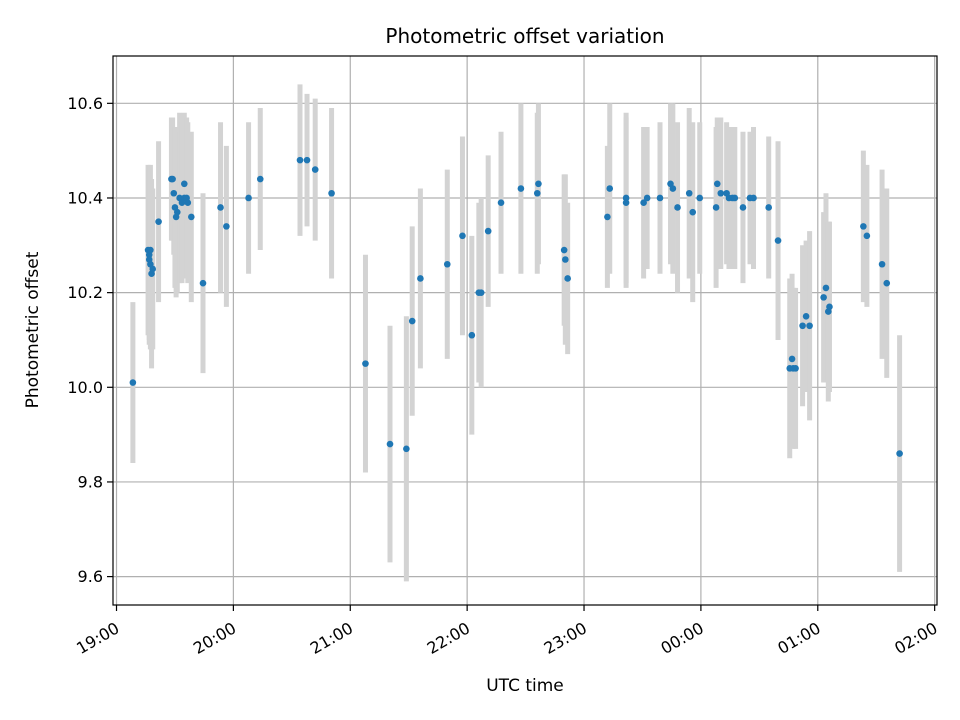 The width and height of the screenshot is (960, 720). I want to click on x-axis-label: UTC time, so click(525, 686).